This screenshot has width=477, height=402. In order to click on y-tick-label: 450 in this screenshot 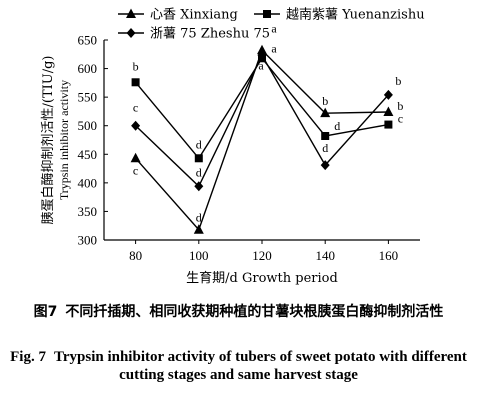, I will do `click(88, 154)`.